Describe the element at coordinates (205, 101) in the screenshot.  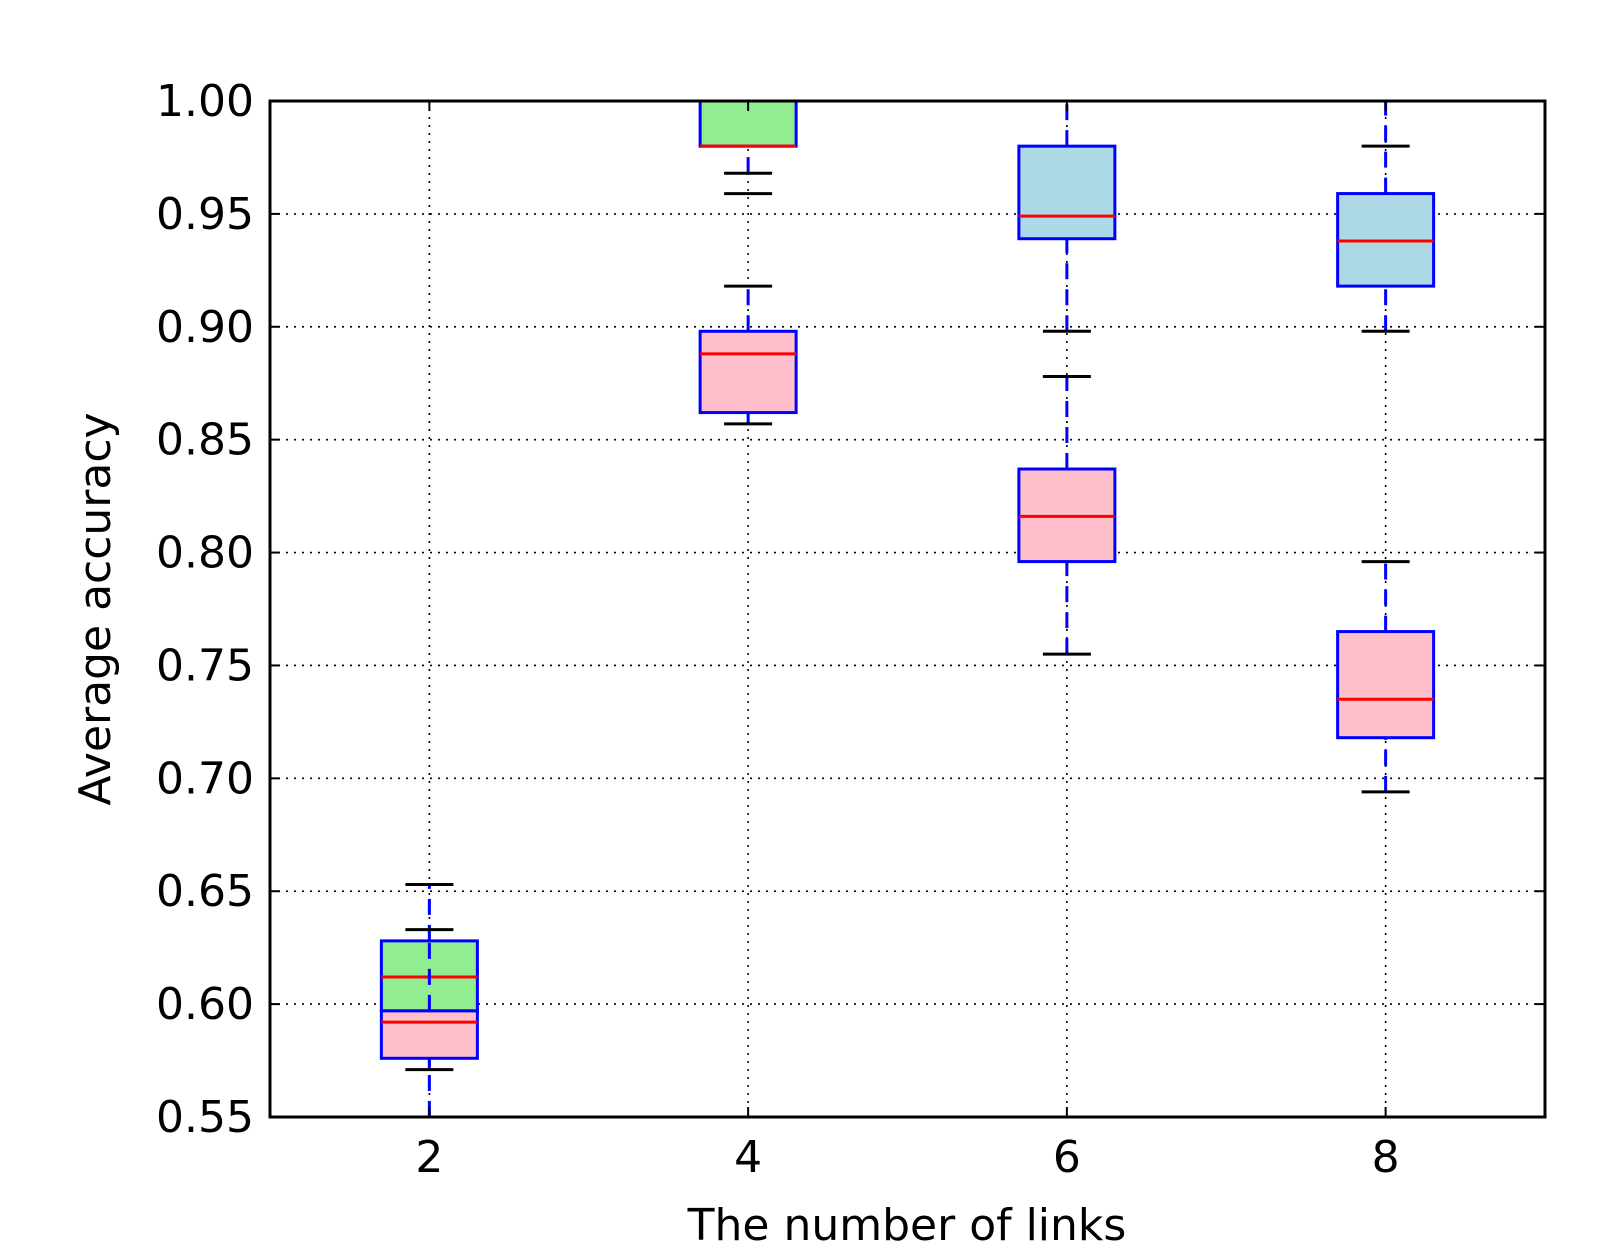
I see `y-tick-label: 1.00` at that location.